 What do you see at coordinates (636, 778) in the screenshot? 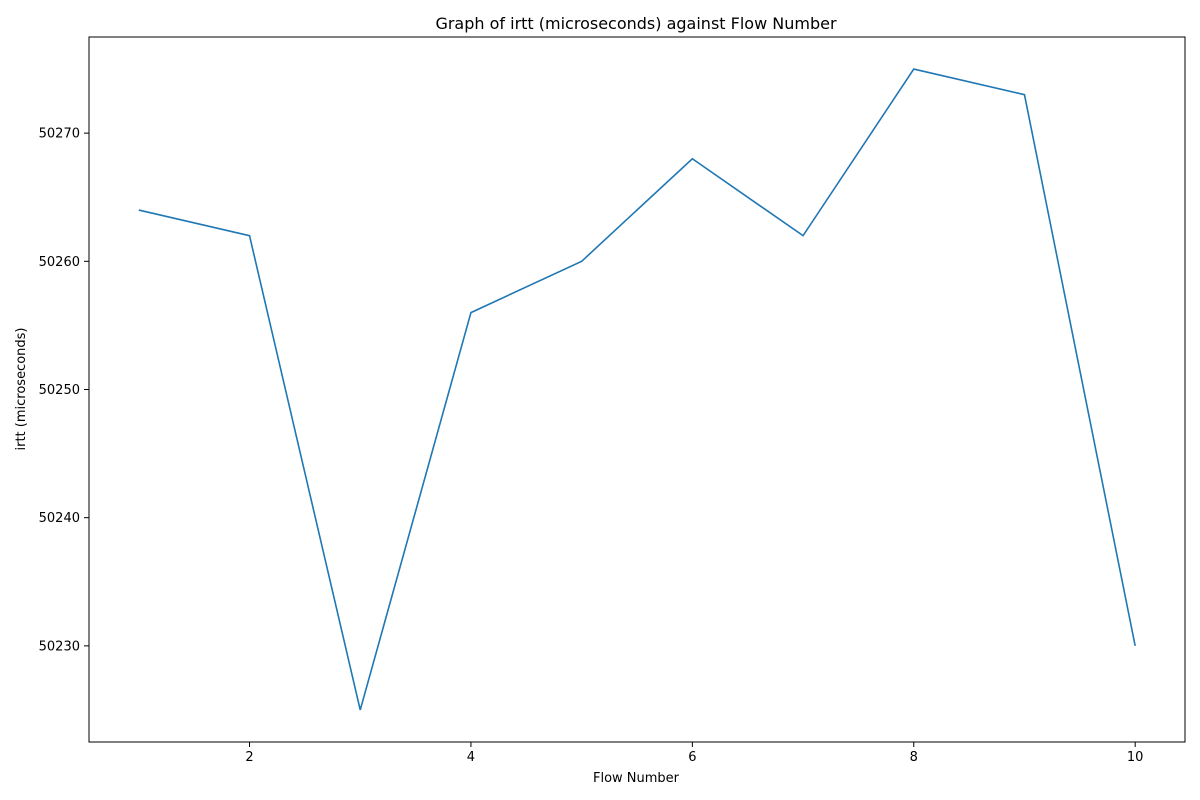
I see `x-axis-label: Flow Number` at bounding box center [636, 778].